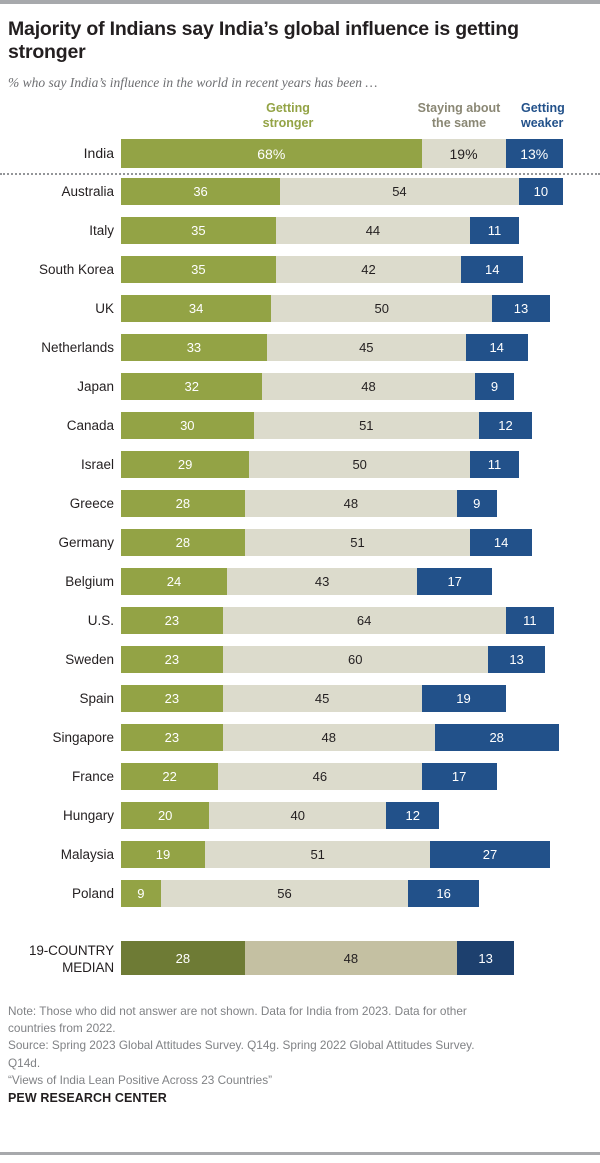 The height and width of the screenshot is (1163, 600). What do you see at coordinates (101, 231) in the screenshot?
I see `country-label: Italy` at bounding box center [101, 231].